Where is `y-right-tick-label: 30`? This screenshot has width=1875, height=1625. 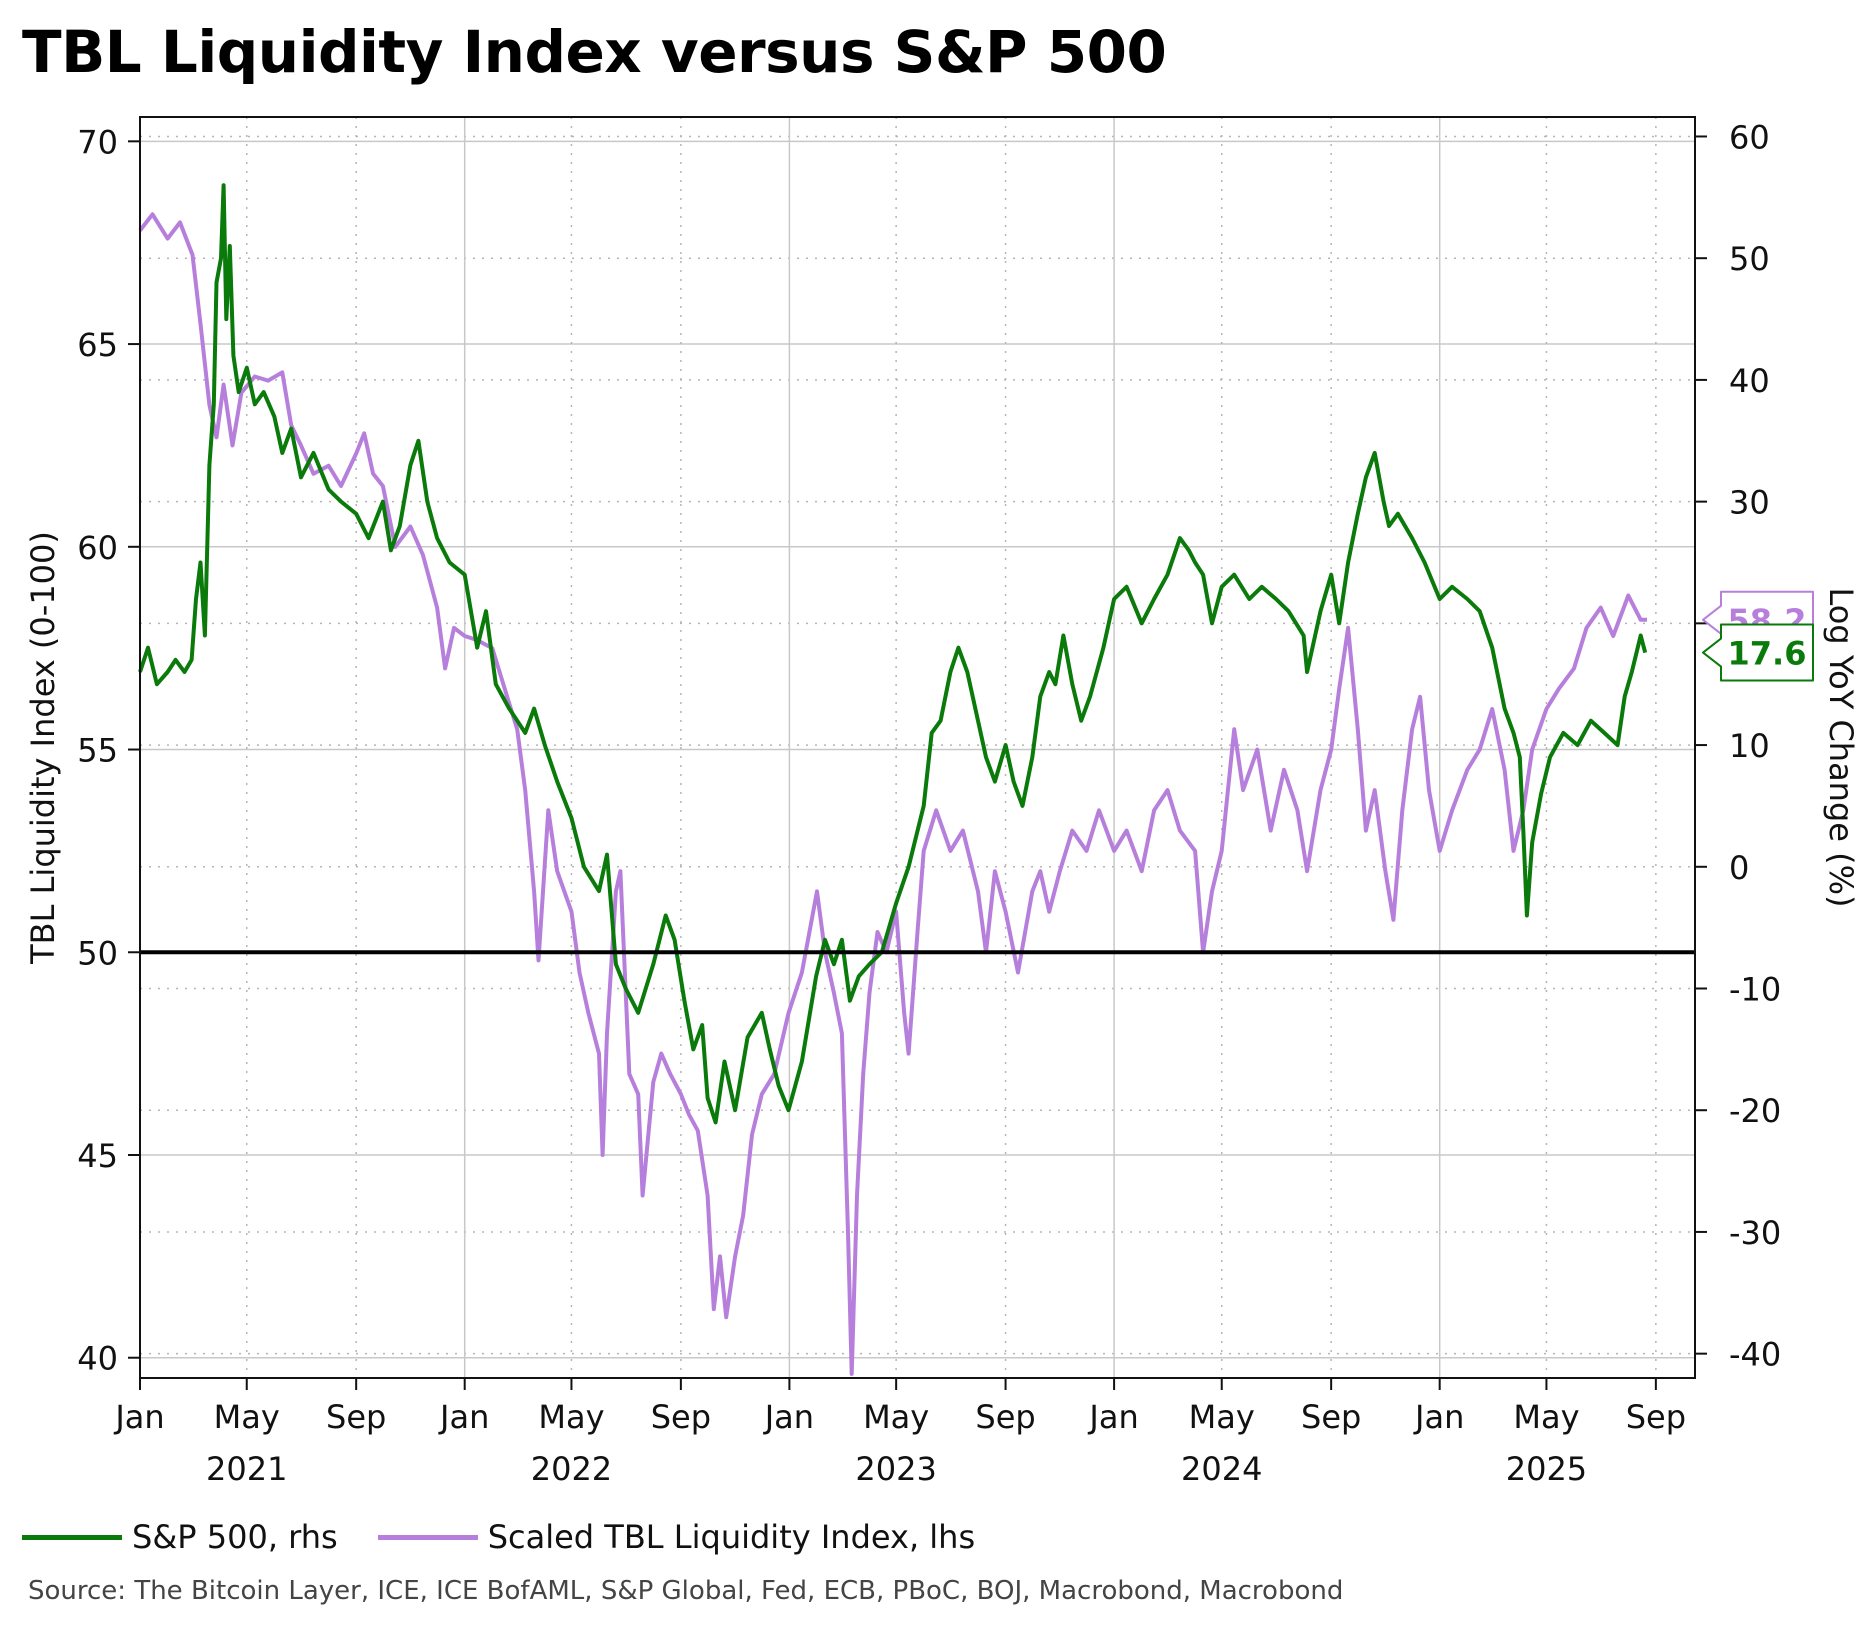 y-right-tick-label: 30 is located at coordinates (1749, 503).